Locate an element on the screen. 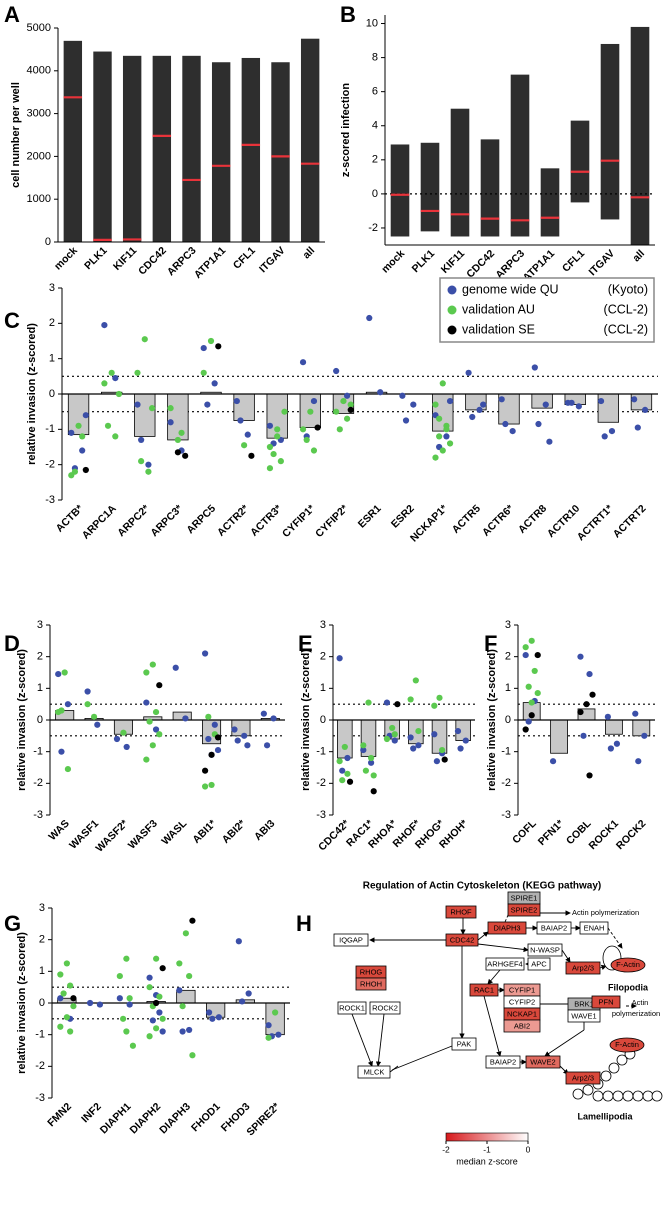  x-tick-label: CDC42 is located at coordinates (152, 260).